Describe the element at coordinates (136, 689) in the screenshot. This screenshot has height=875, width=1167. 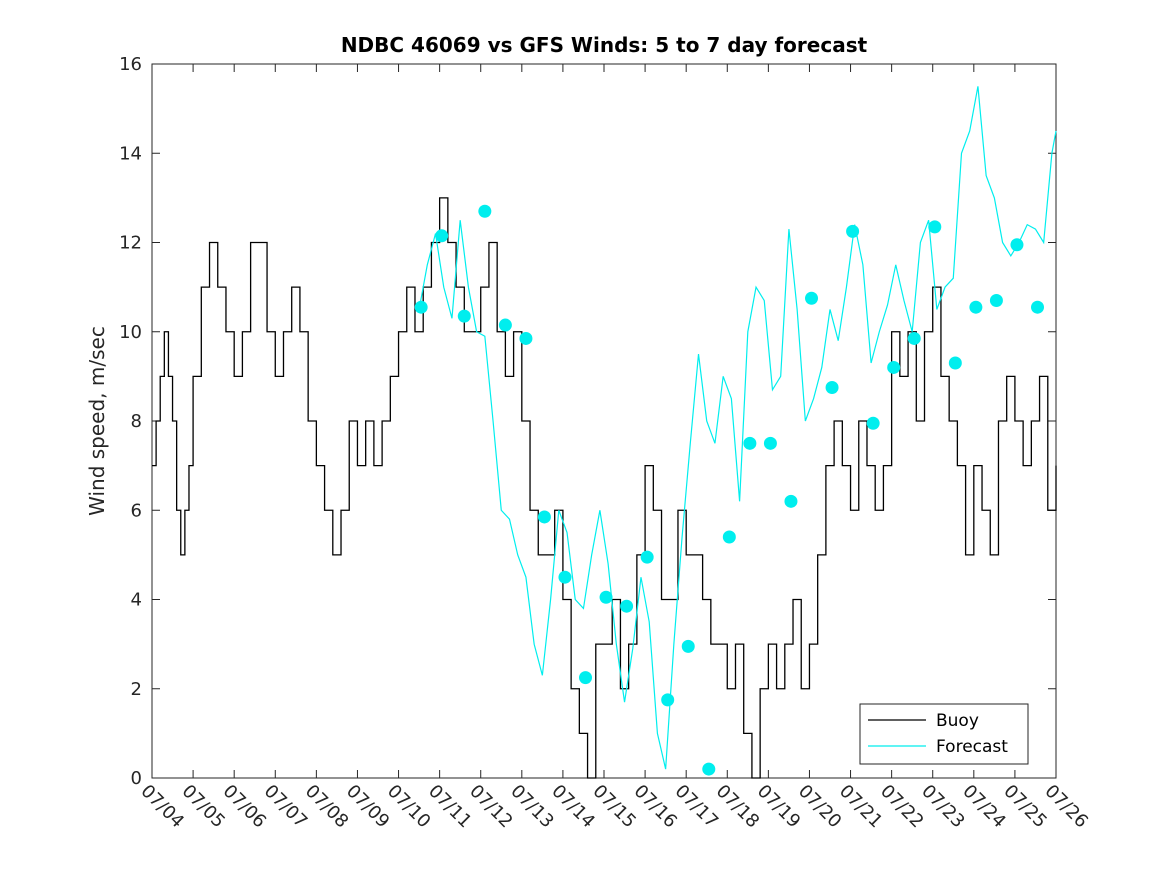
I see `y-tick-label: 2` at that location.